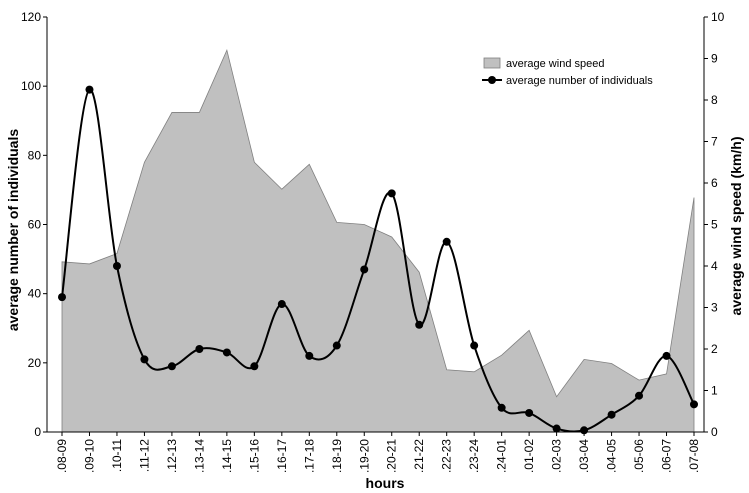 Image resolution: width=749 pixels, height=493 pixels. Describe the element at coordinates (447, 456) in the screenshot. I see `x-tick-label: .22-23` at that location.